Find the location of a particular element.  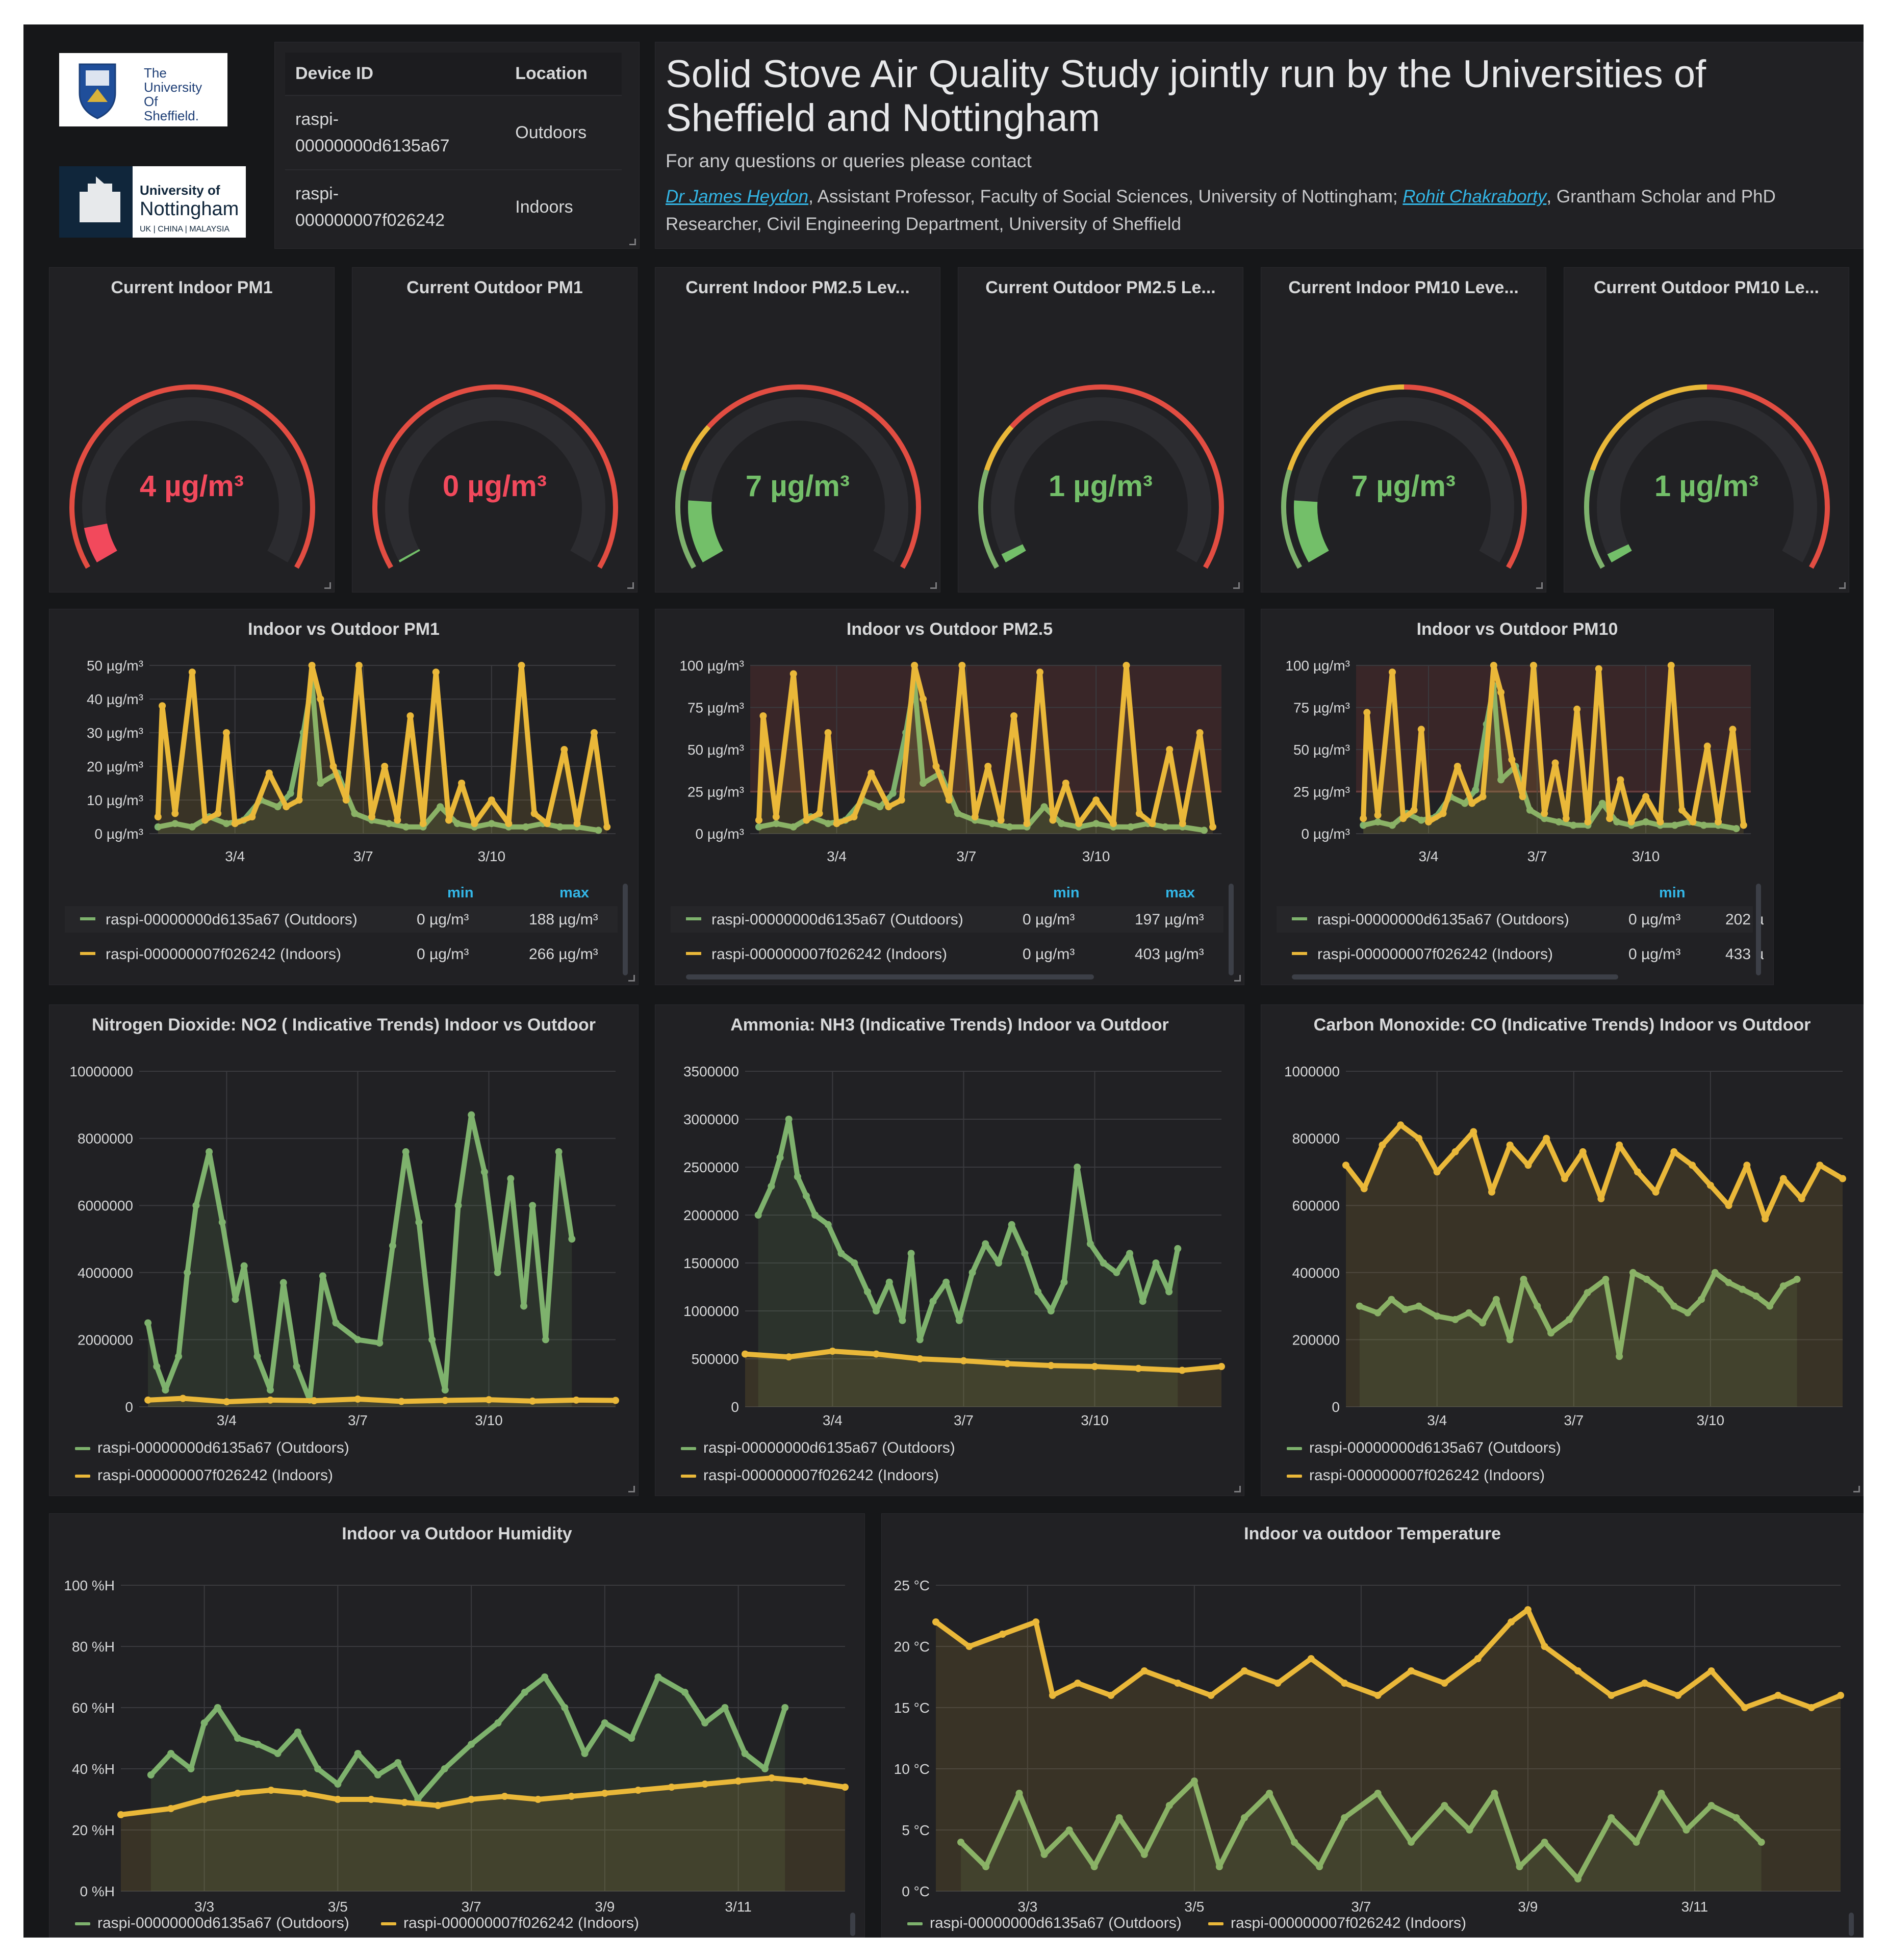

device-id-part2: 000000007f026242 is located at coordinates (370, 220).